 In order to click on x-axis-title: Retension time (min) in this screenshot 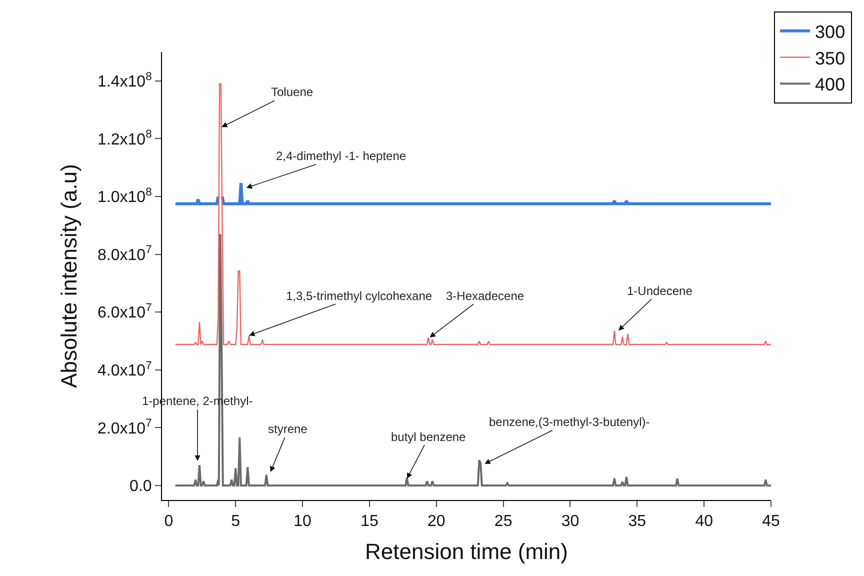, I will do `click(466, 551)`.